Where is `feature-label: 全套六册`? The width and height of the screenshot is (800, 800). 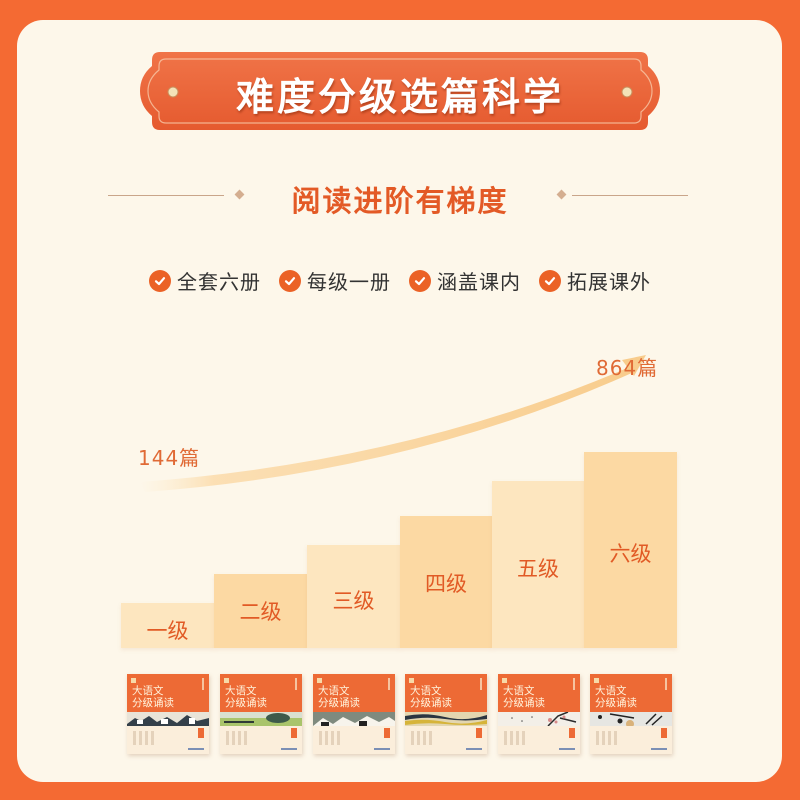
feature-label: 全套六册 is located at coordinates (219, 282).